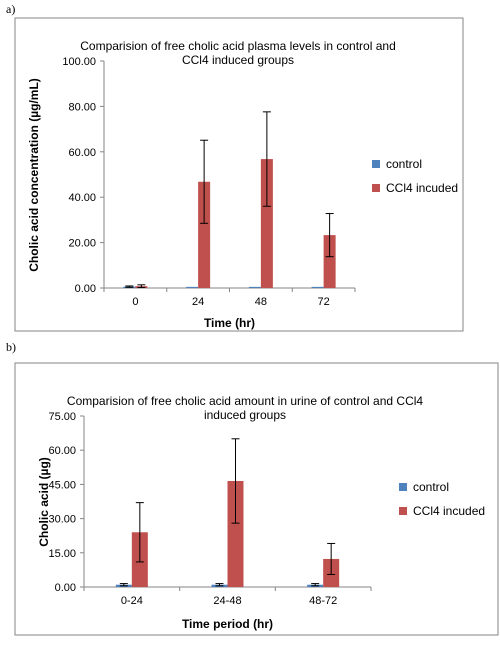 The image size is (500, 660). I want to click on chart1-x-tick-label-2: 48, so click(261, 302).